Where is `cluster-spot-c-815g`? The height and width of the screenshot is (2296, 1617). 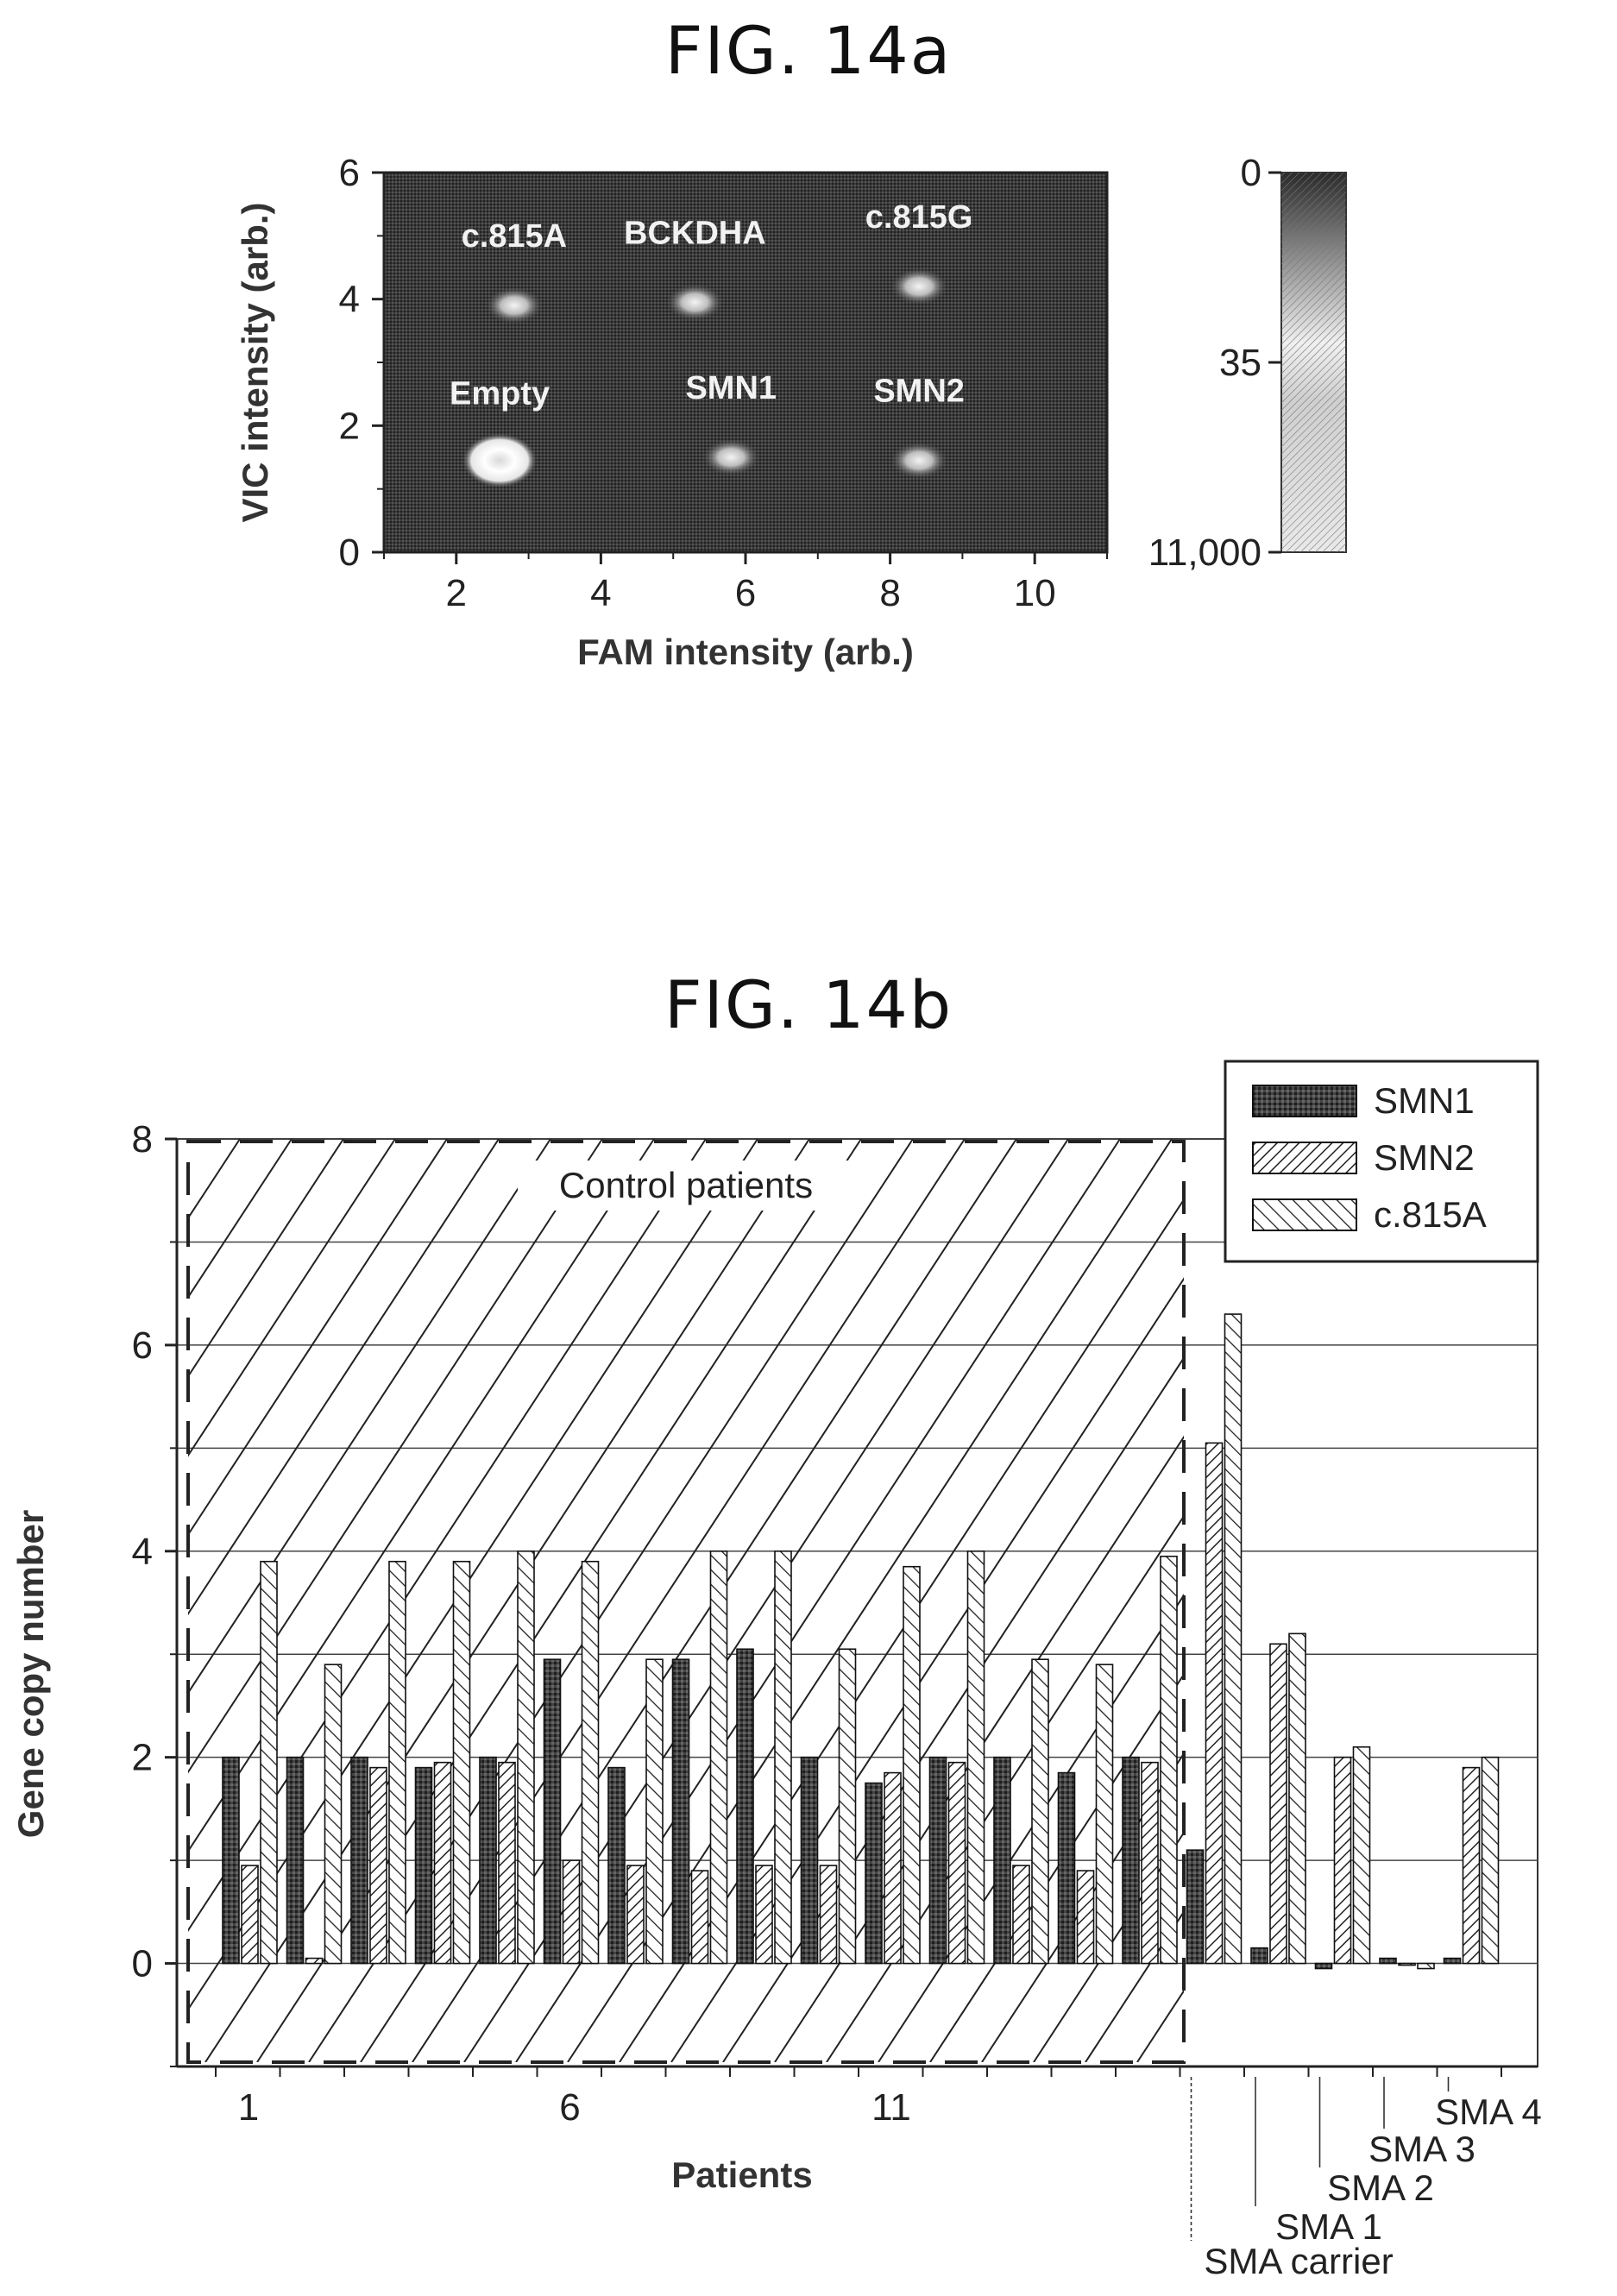
cluster-spot-c-815g is located at coordinates (920, 286).